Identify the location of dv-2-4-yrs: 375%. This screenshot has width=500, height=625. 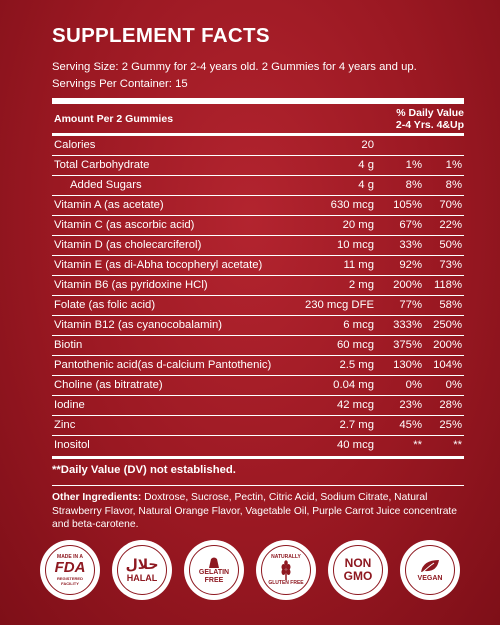
(407, 345).